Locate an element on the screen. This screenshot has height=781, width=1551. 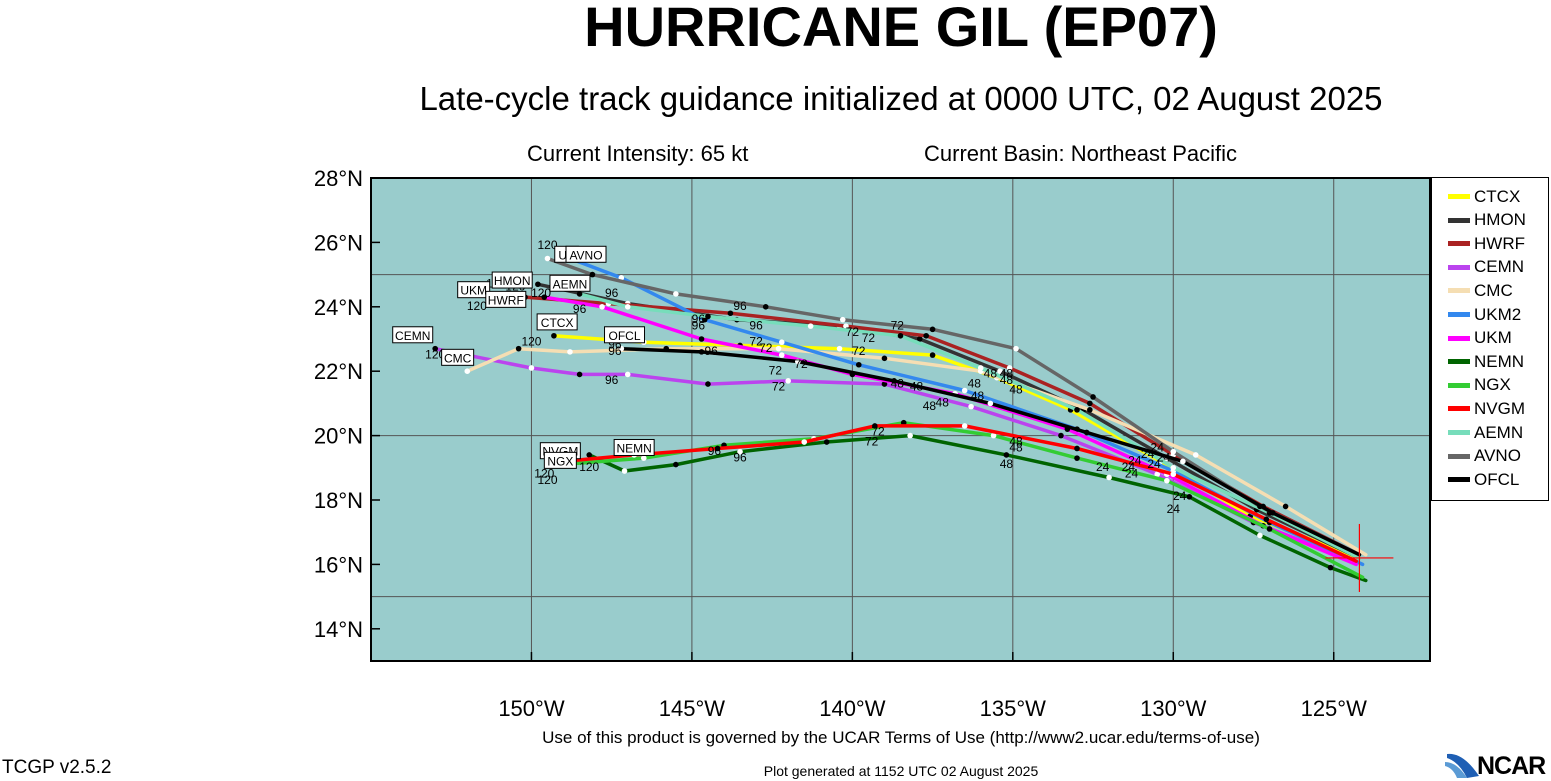
page-title: HURRICANE GIL (EP07) is located at coordinates (901, 29).